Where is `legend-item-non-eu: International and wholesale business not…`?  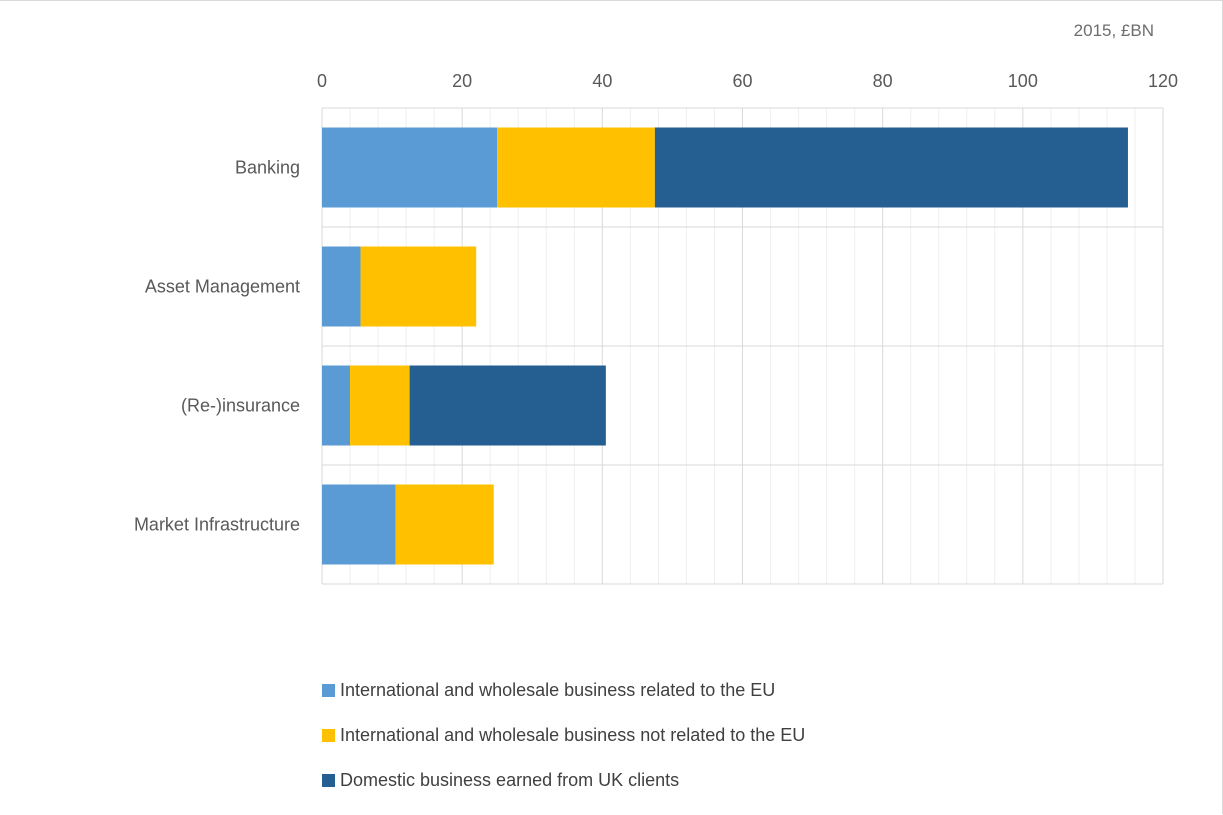 legend-item-non-eu: International and wholesale business not… is located at coordinates (563, 735).